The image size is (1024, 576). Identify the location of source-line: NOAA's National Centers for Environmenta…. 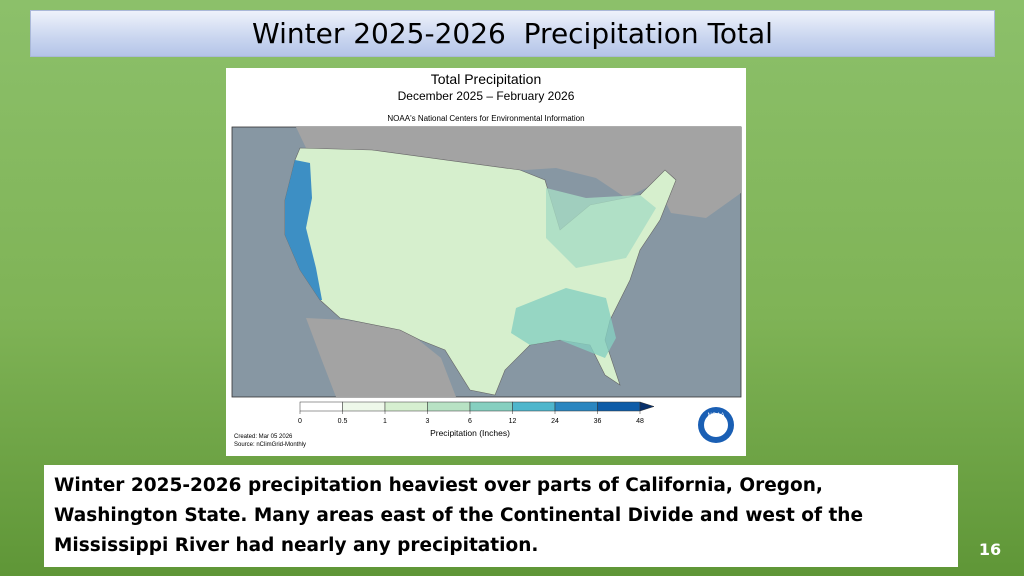
(486, 118).